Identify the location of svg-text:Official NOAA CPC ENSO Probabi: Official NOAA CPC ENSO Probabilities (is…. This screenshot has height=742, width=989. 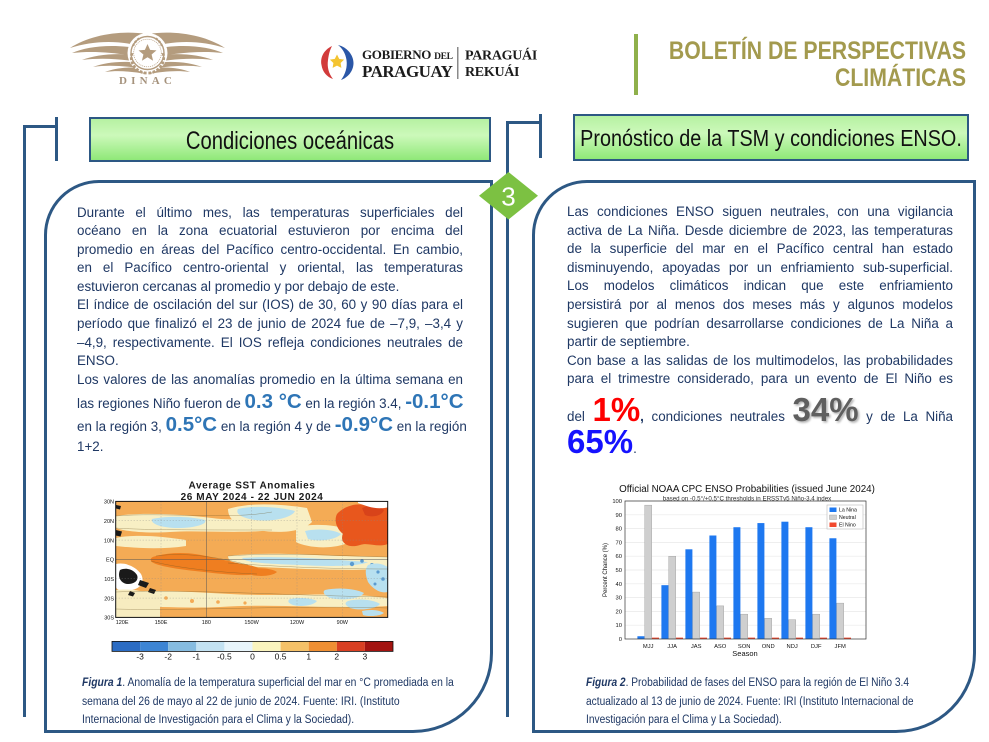
(747, 489).